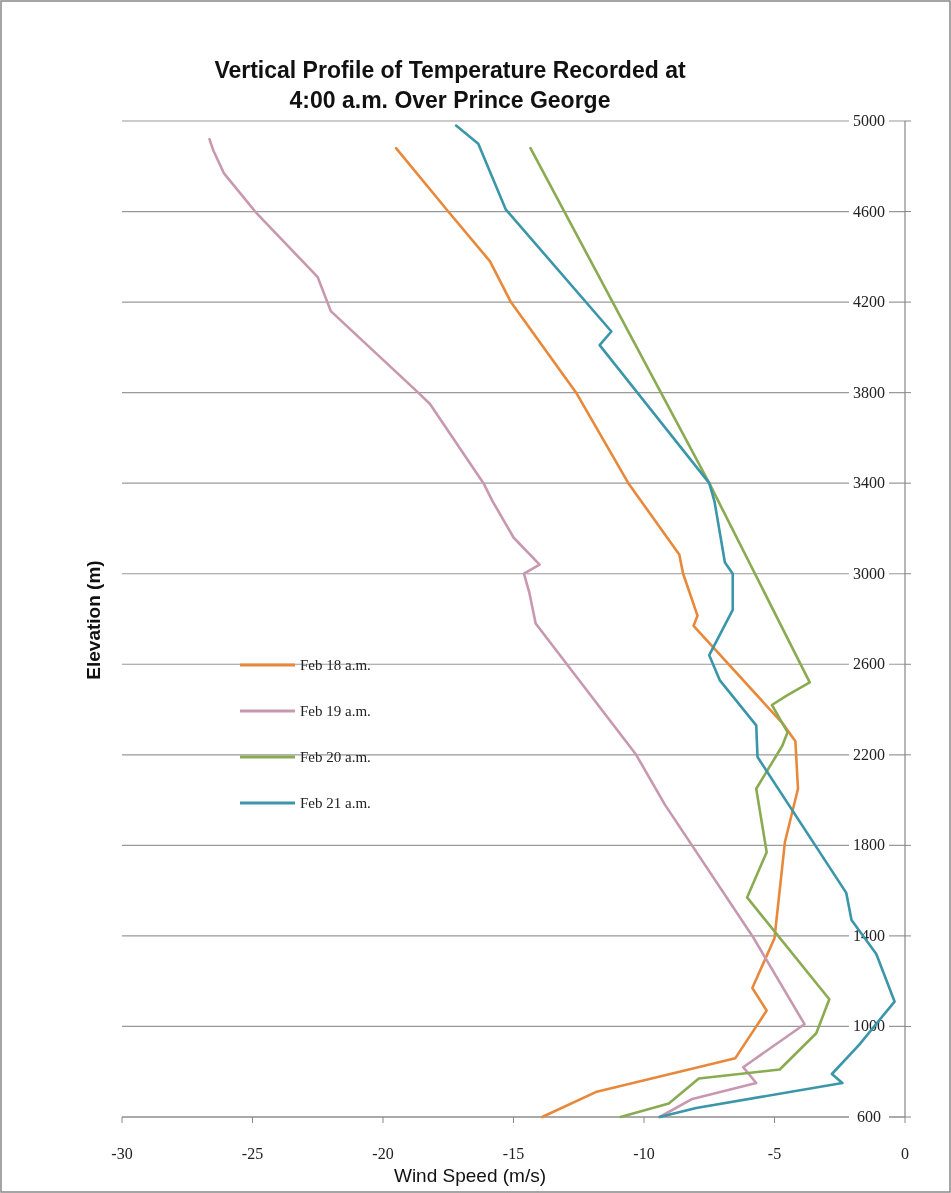  I want to click on legend-label: Feb 21 a.m., so click(335, 803).